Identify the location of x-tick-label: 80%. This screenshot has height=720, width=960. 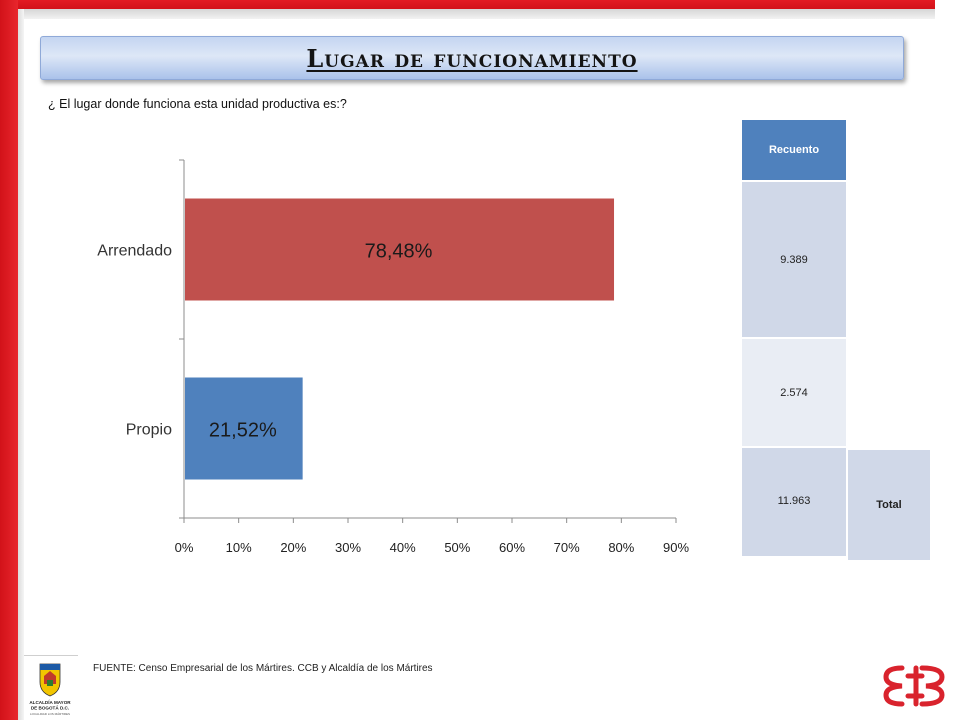
(621, 547).